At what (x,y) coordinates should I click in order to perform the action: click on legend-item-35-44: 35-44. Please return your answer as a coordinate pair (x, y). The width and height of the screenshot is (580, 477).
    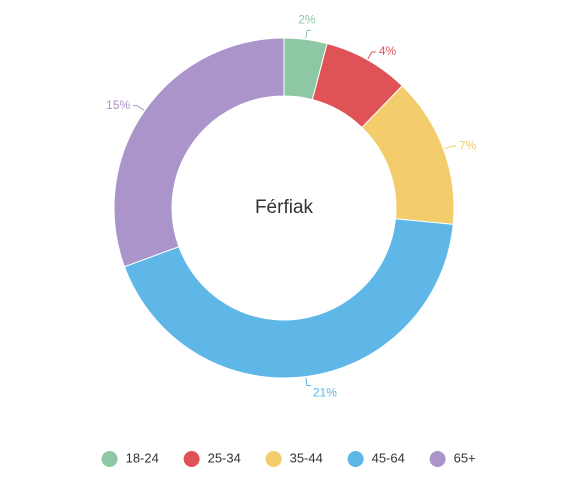
    Looking at the image, I should click on (294, 458).